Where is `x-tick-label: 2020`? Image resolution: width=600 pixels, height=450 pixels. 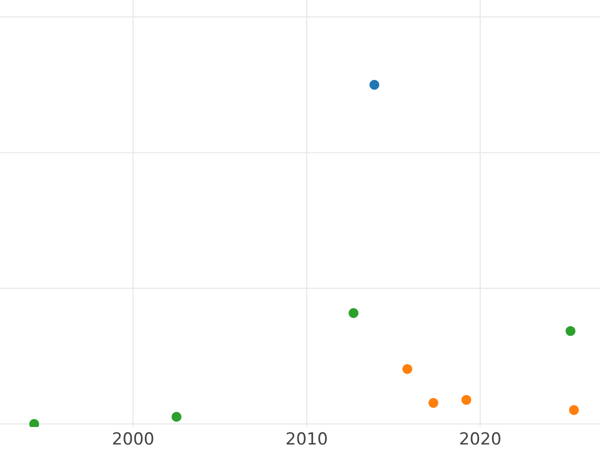 x-tick-label: 2020 is located at coordinates (480, 438).